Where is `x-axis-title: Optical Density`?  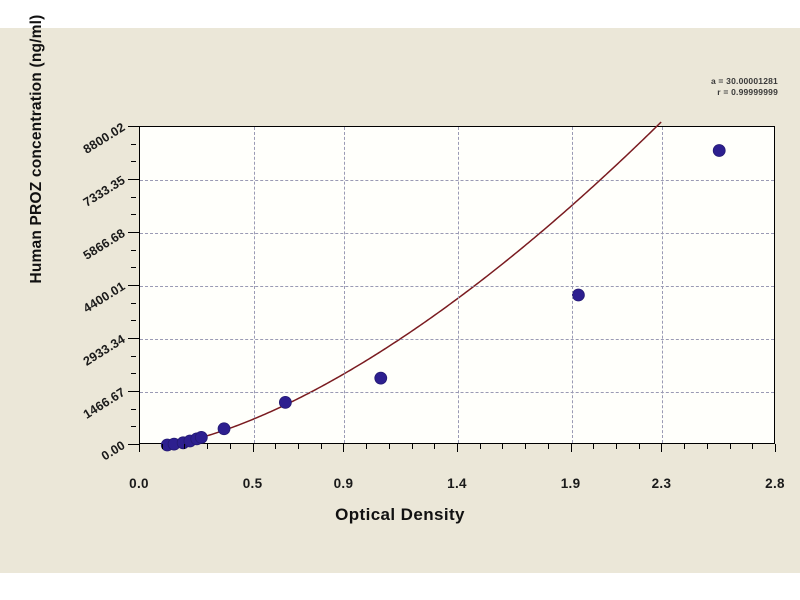 x-axis-title: Optical Density is located at coordinates (400, 514).